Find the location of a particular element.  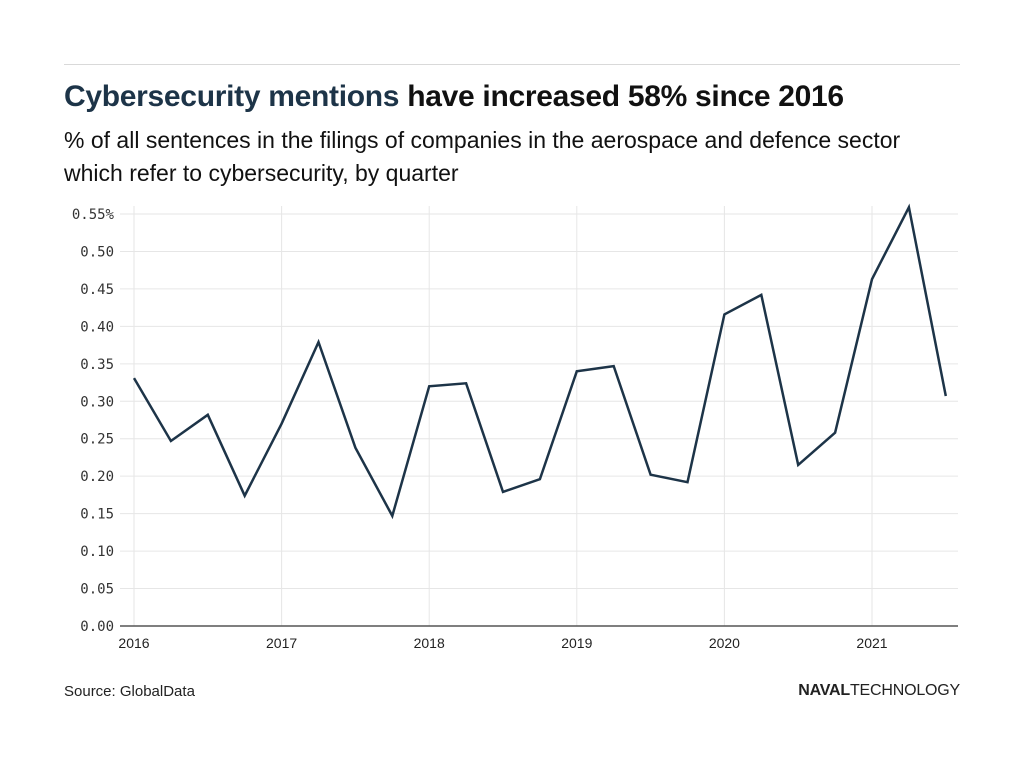

x-tick-label: 2017 is located at coordinates (281, 643).